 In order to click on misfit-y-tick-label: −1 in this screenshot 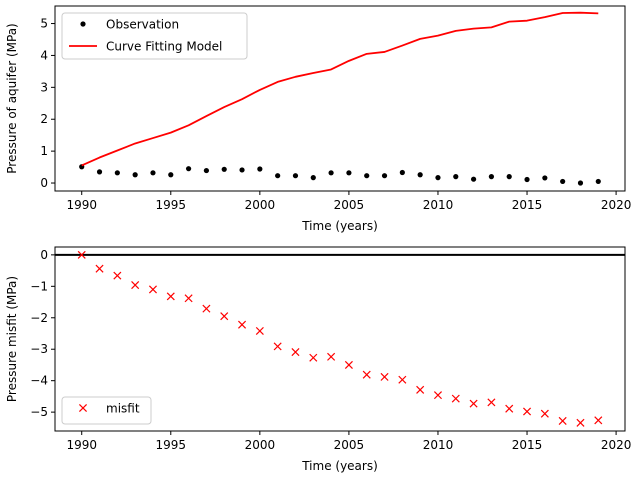, I will do `click(39, 286)`.